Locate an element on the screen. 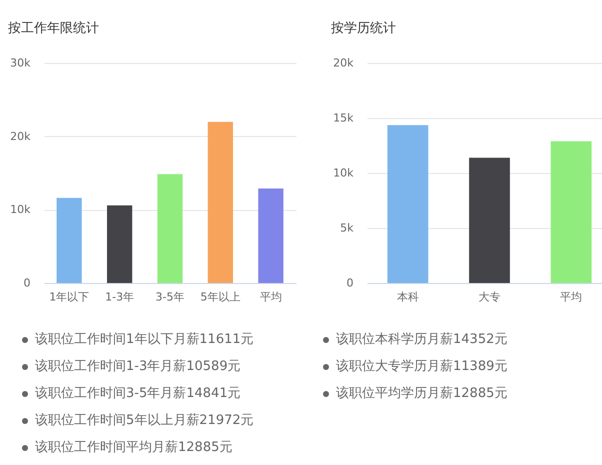  chart-title: 按学历统计 is located at coordinates (363, 28).